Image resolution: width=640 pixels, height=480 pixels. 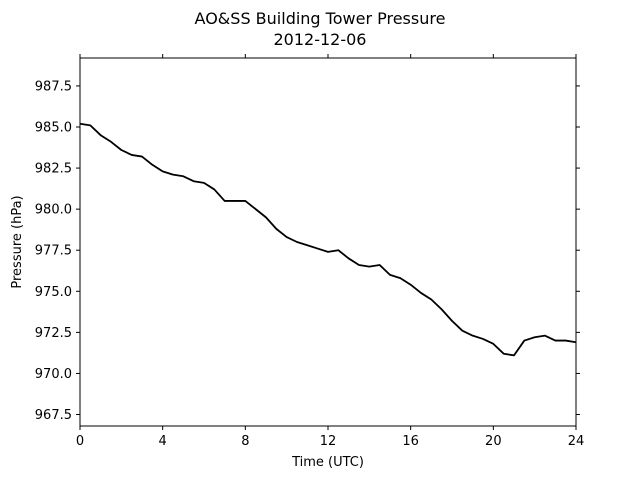 I want to click on x-tick-label: 20, so click(x=493, y=441).